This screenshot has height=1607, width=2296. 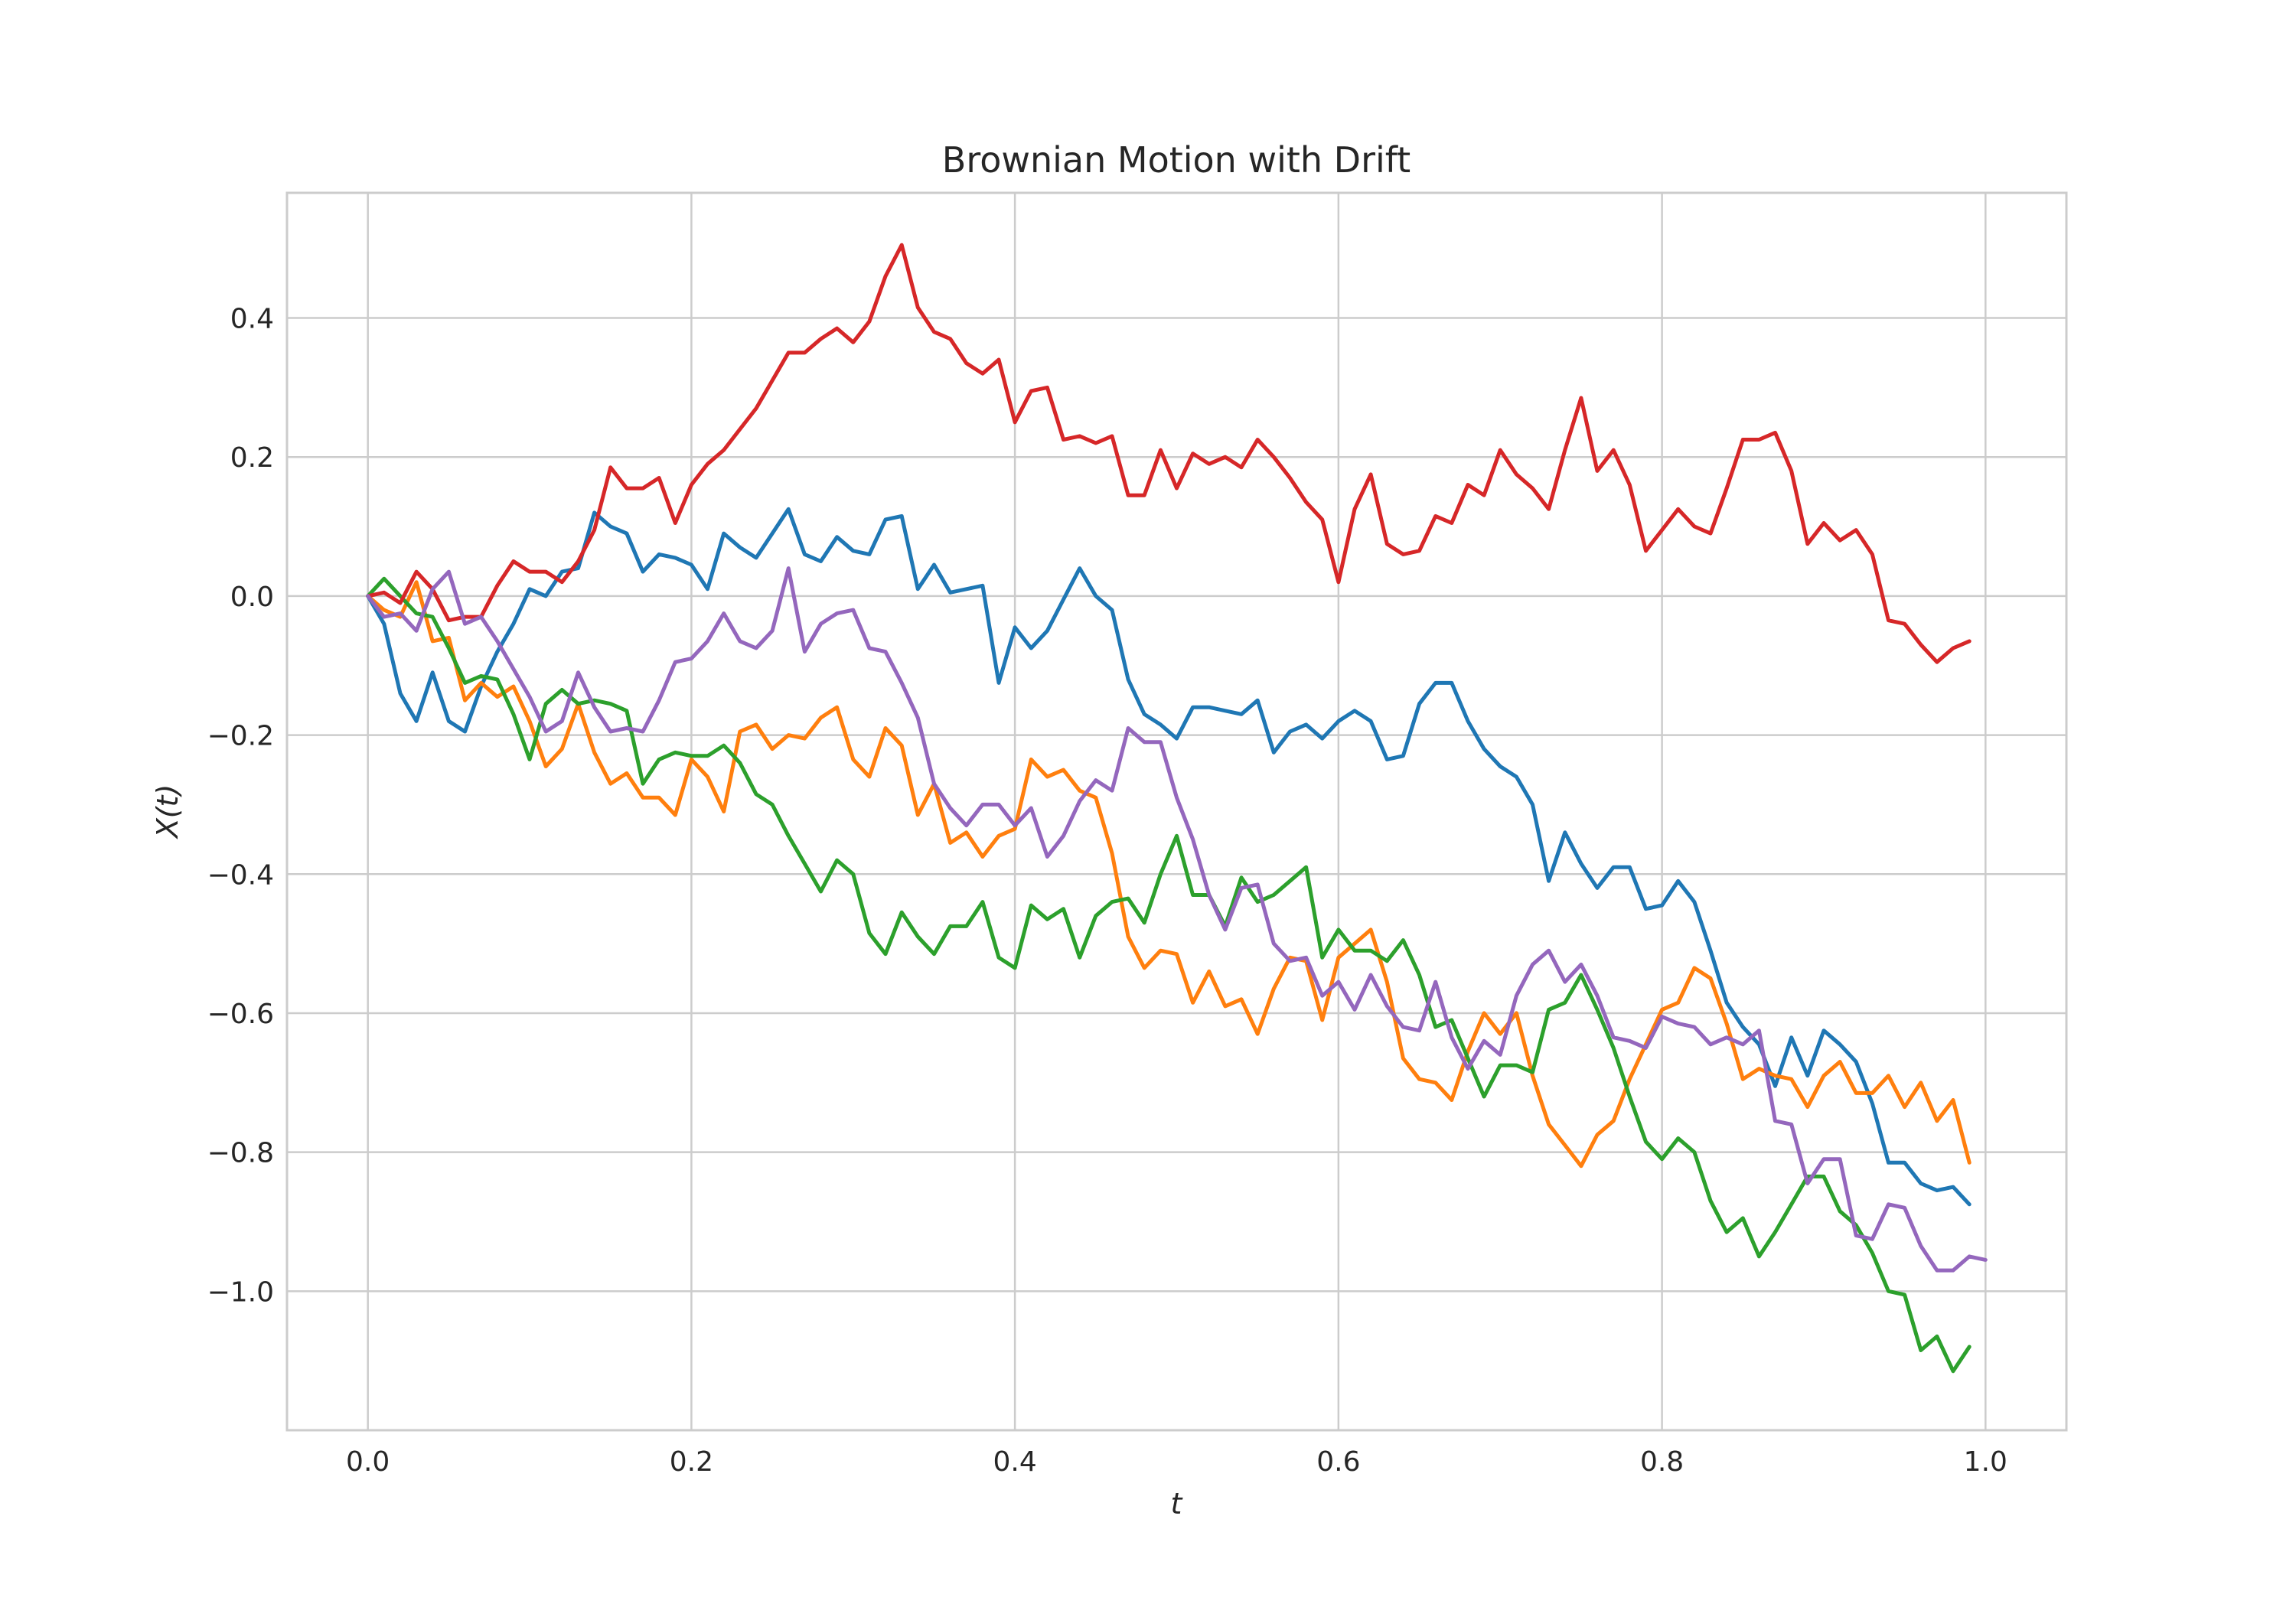 What do you see at coordinates (240, 806) in the screenshot?
I see `y-axis-ticks: 0.4 0.2 0.0 −0.2 −0.4 −0.6 −0.8 −1.0` at bounding box center [240, 806].